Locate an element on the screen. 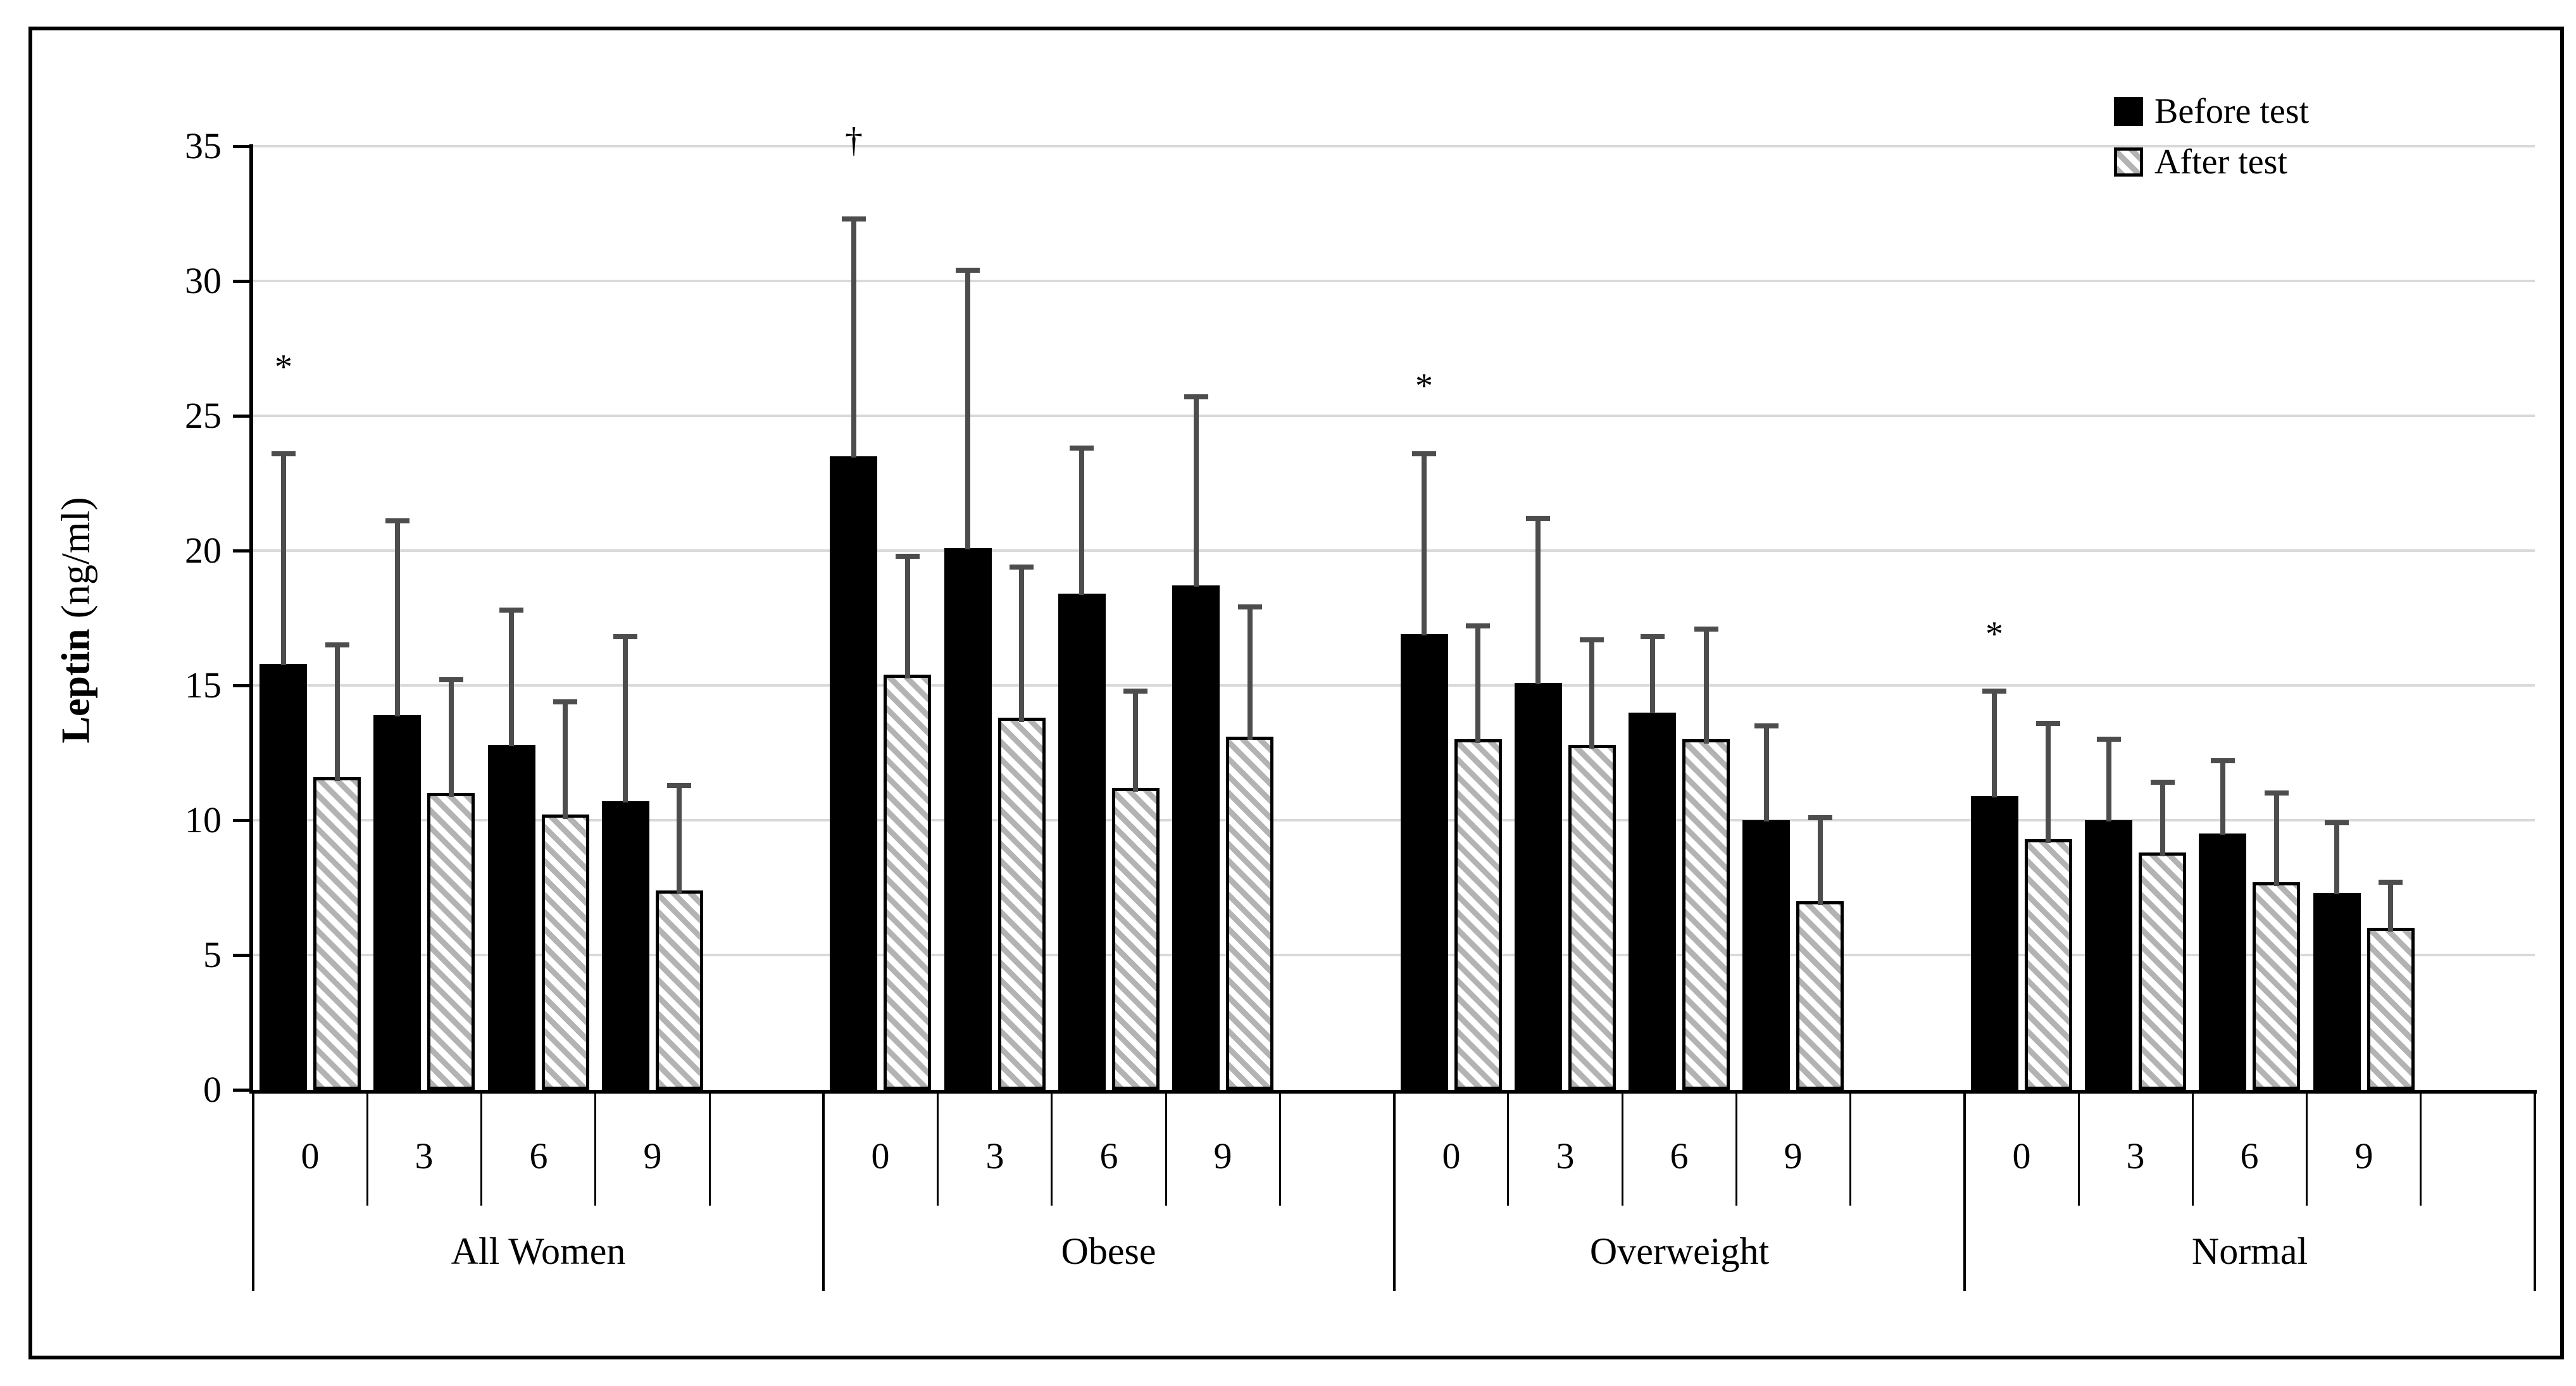  y-axis-line is located at coordinates (251, 619).